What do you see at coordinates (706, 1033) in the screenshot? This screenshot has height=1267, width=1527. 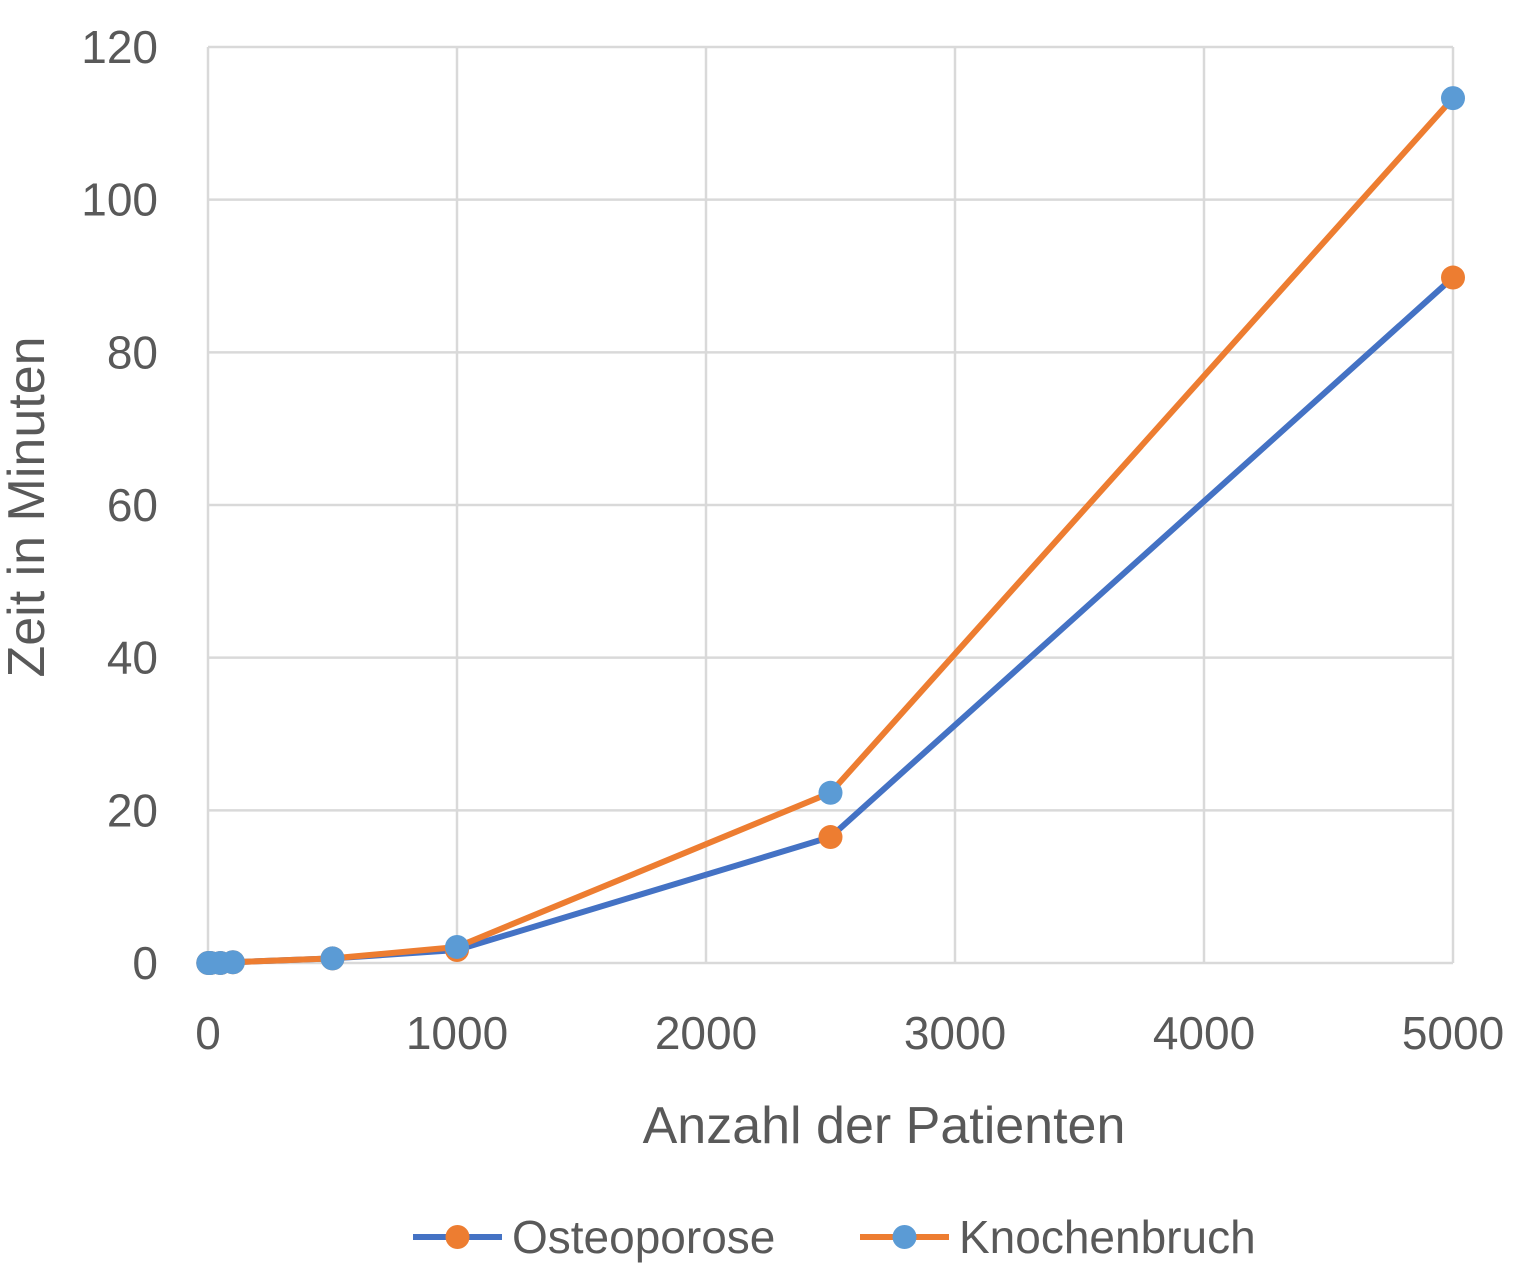 I see `x-tick-label: 2000` at bounding box center [706, 1033].